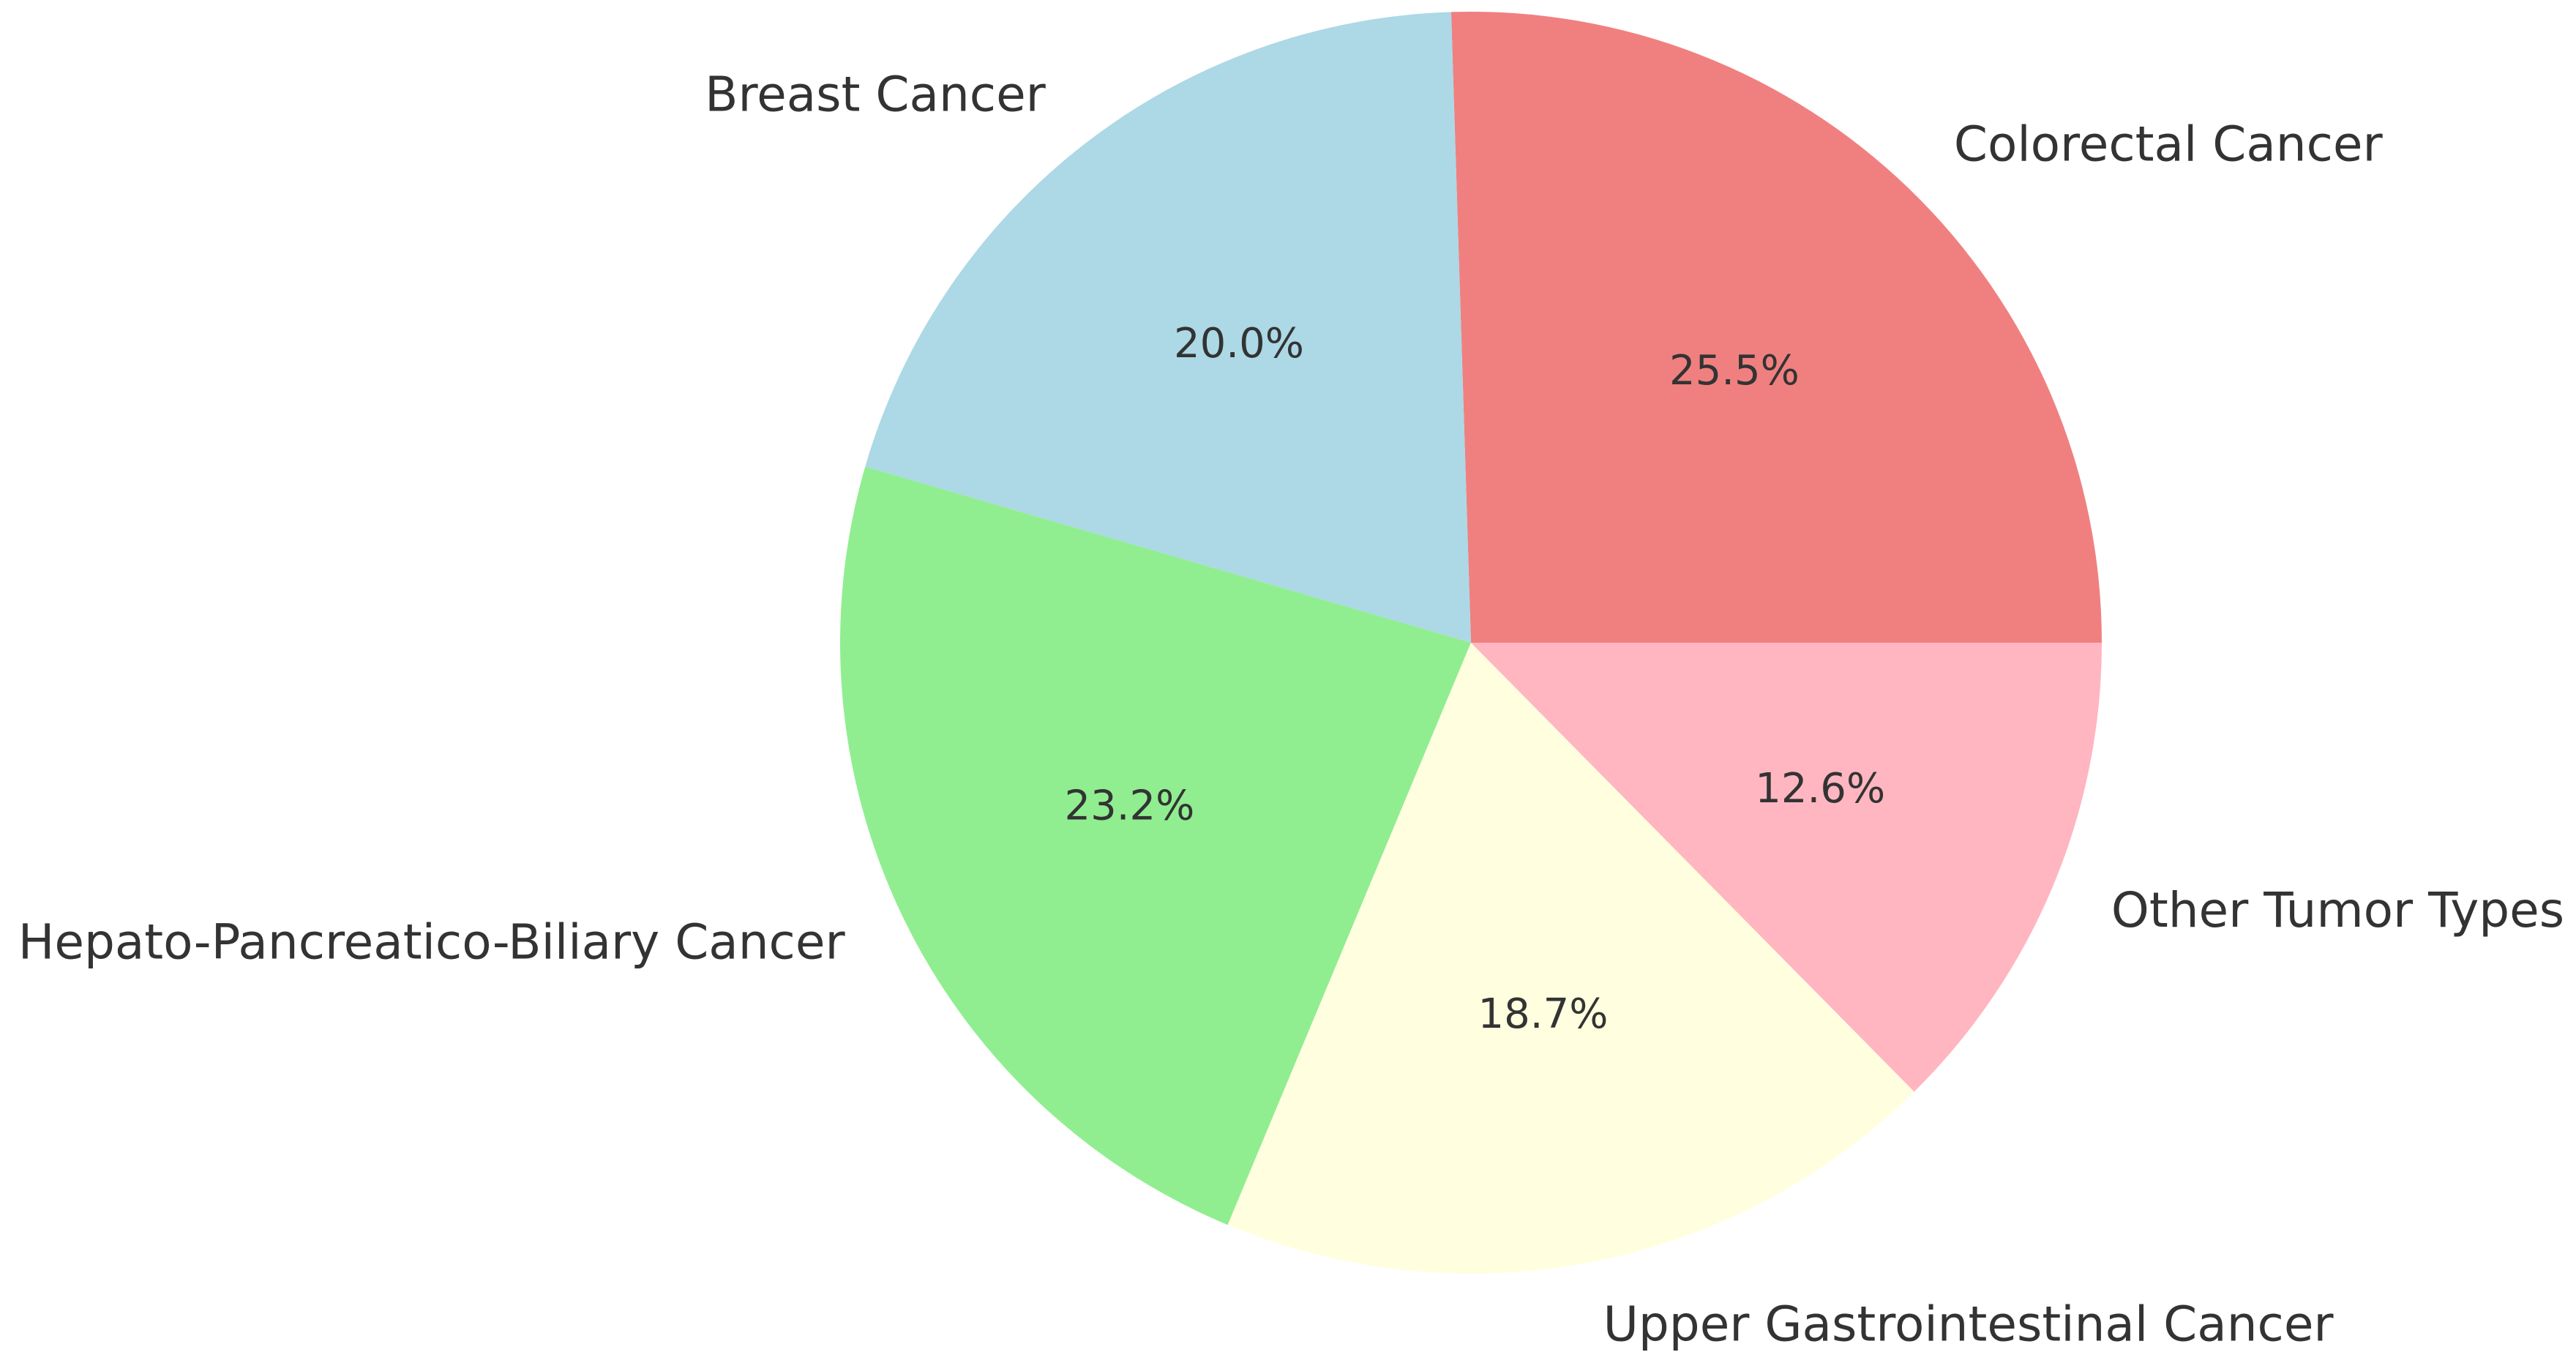 This screenshot has height=1363, width=2576. Describe the element at coordinates (1543, 1014) in the screenshot. I see `slice-percent-upper-gastrointestinal-cancer: 18.7%` at that location.